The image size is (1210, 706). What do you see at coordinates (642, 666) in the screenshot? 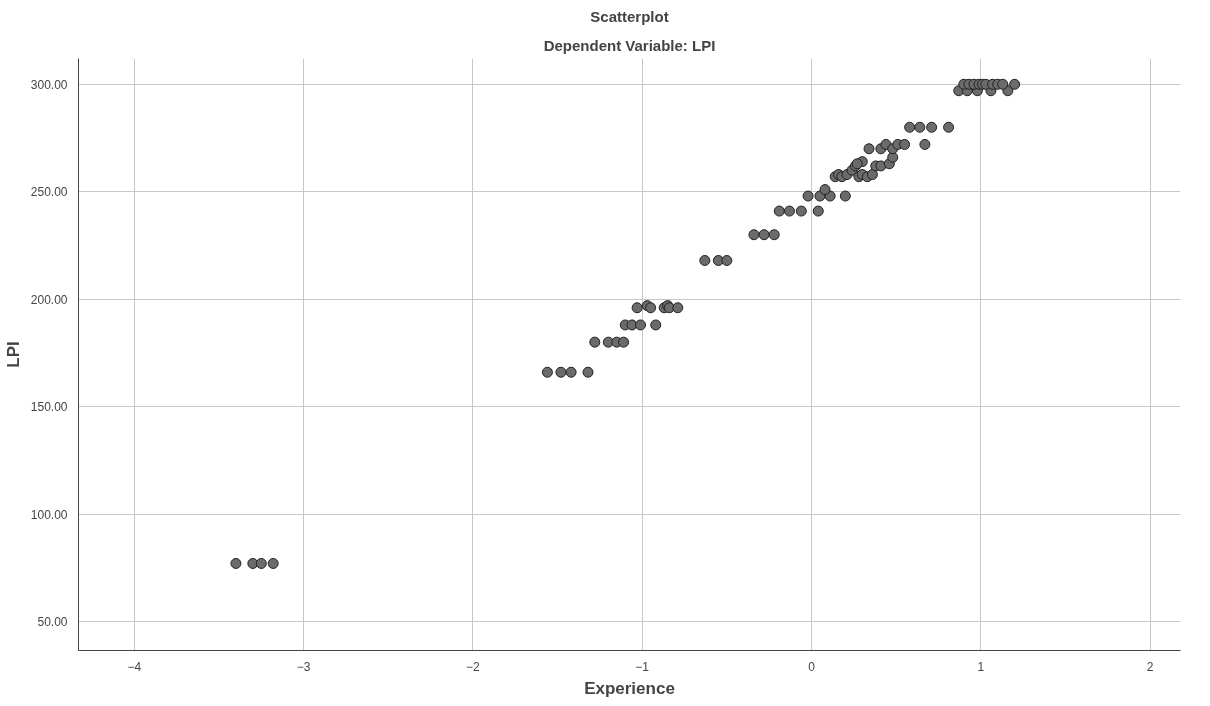
I see `x-tick-label: −1` at bounding box center [642, 666].